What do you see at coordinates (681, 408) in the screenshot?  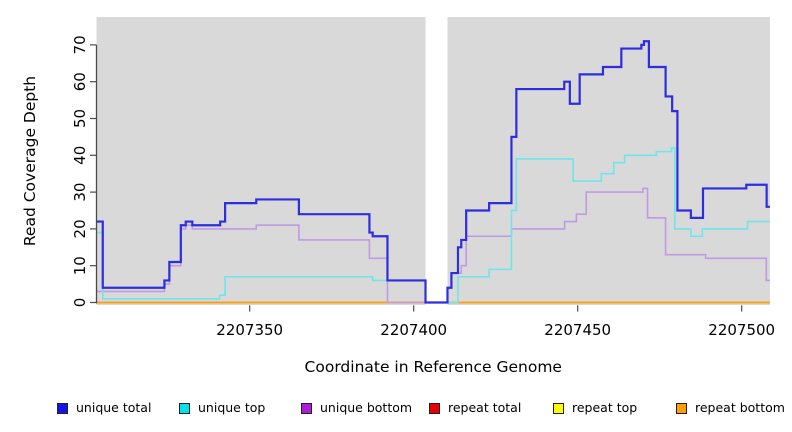 I see `legend-swatch-repeat-bottom` at bounding box center [681, 408].